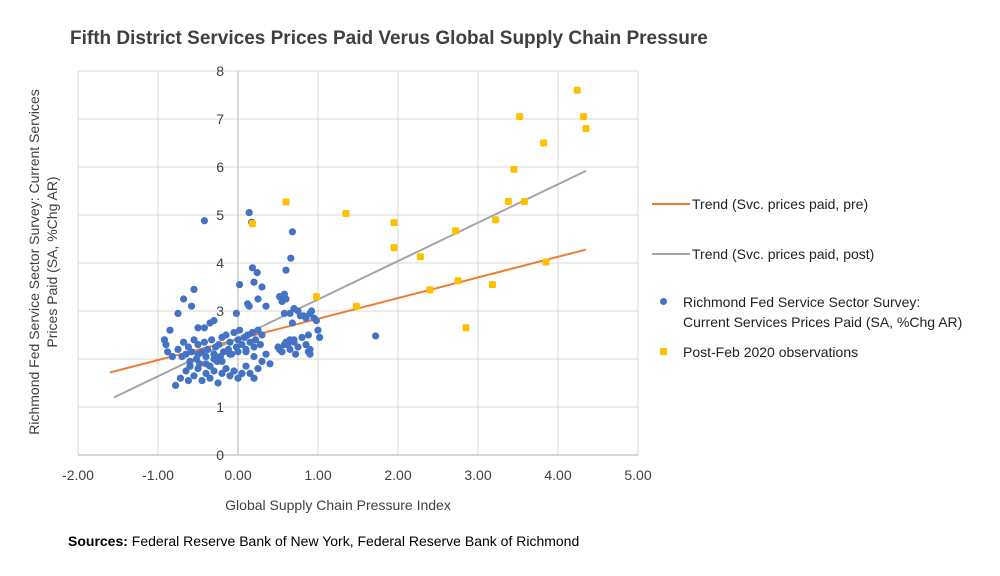  I want to click on x-tick-label: 5.00, so click(637, 475).